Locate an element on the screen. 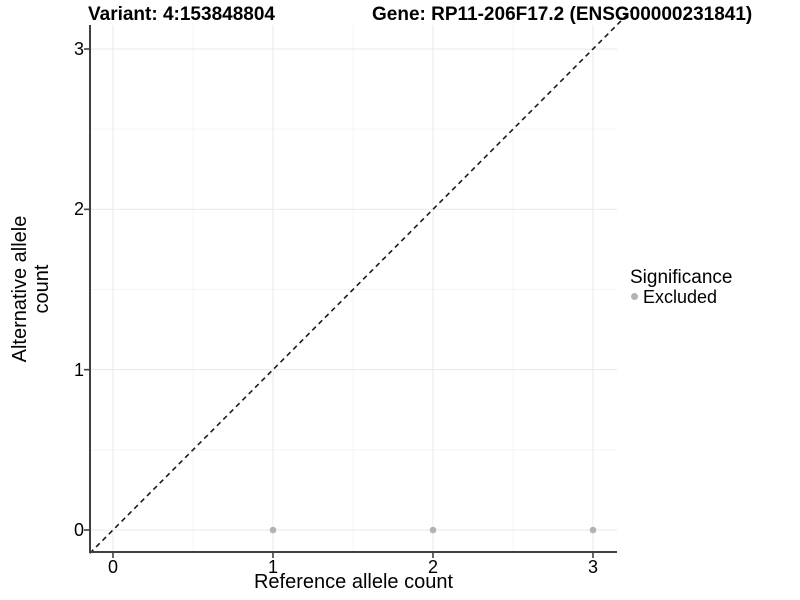 The image size is (800, 600). legend-item: Excluded is located at coordinates (673, 297).